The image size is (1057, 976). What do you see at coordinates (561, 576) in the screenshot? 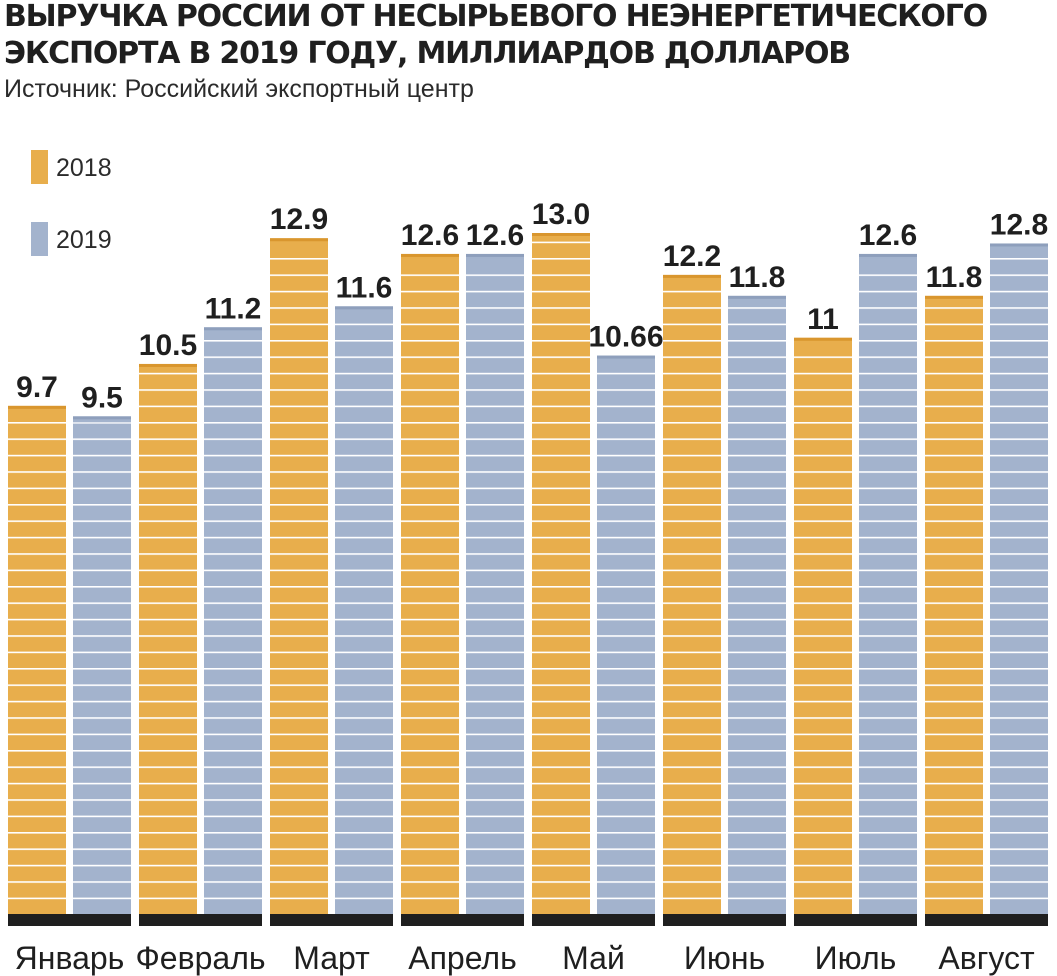
I see `bar-stripes-2018-Май` at bounding box center [561, 576].